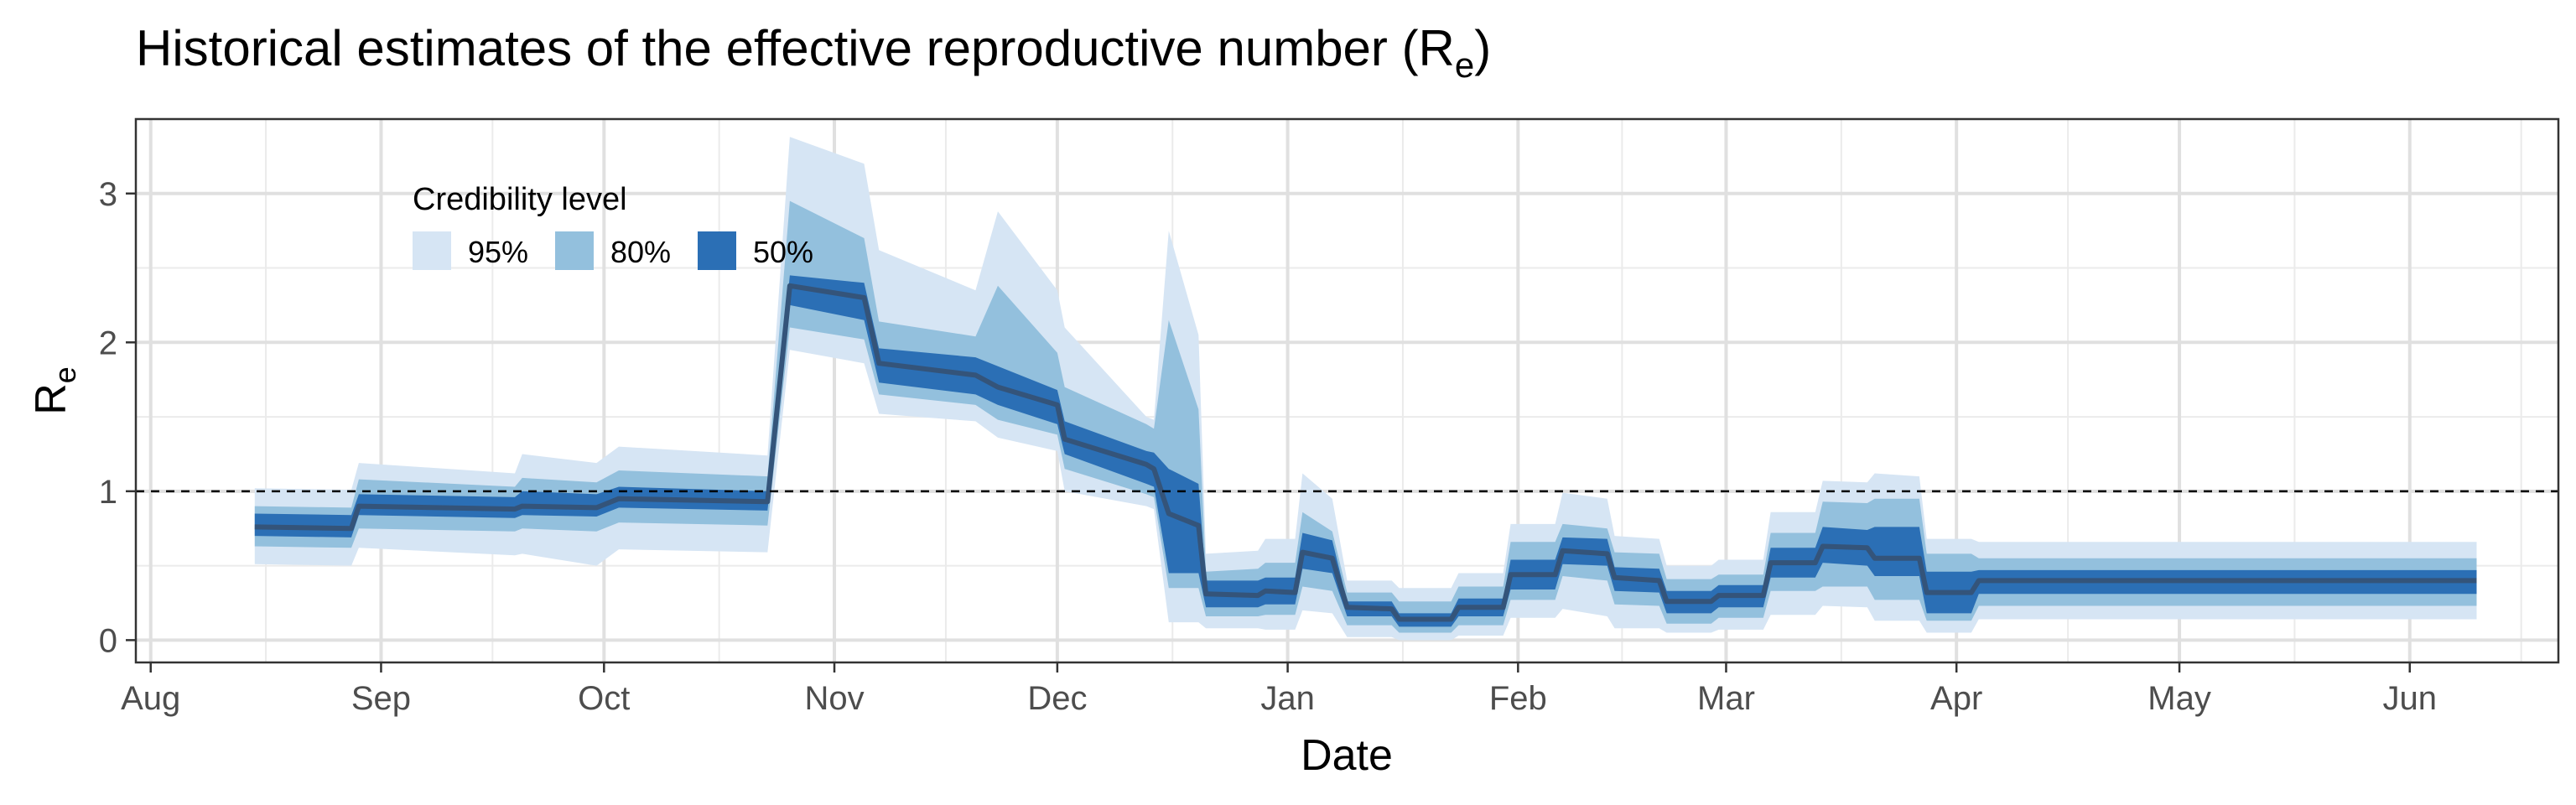  What do you see at coordinates (150, 698) in the screenshot?
I see `x-tick-label: Aug` at bounding box center [150, 698].